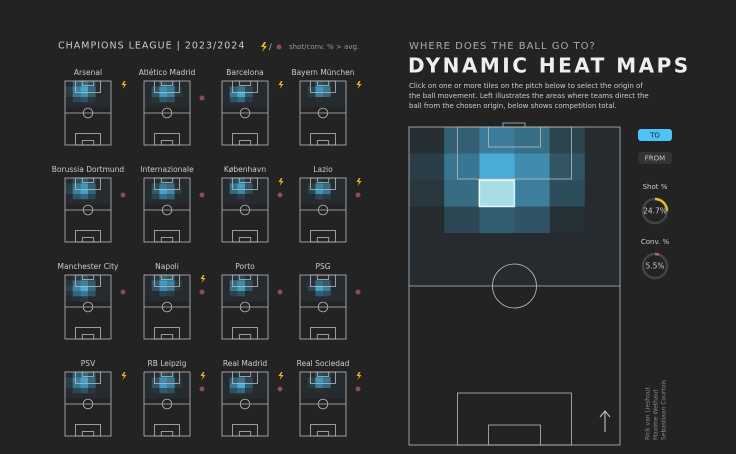 The image size is (736, 454). What do you see at coordinates (322, 72) in the screenshot?
I see `team-name: Bayern München` at bounding box center [322, 72].